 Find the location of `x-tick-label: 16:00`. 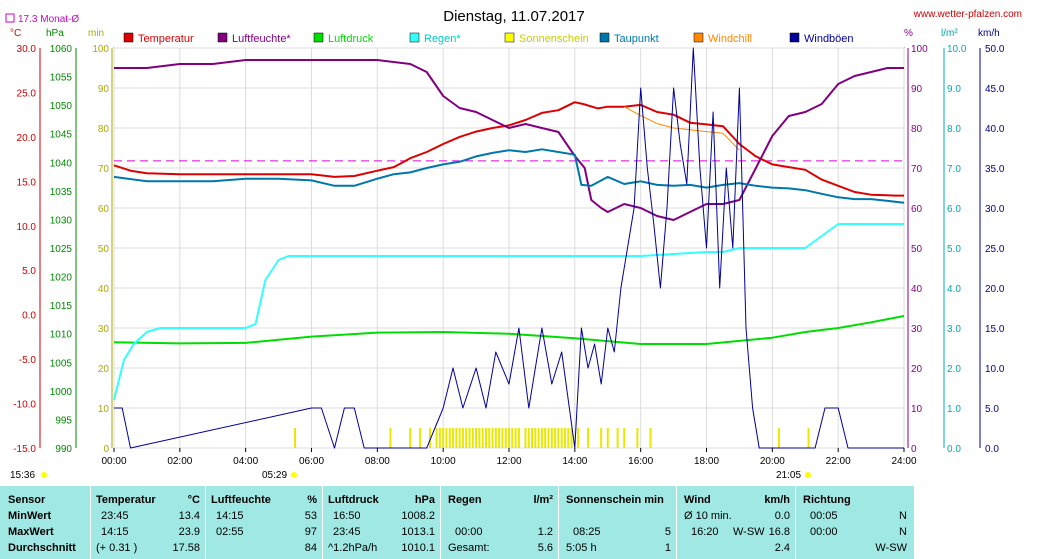

x-tick-label: 16:00 is located at coordinates (640, 461).